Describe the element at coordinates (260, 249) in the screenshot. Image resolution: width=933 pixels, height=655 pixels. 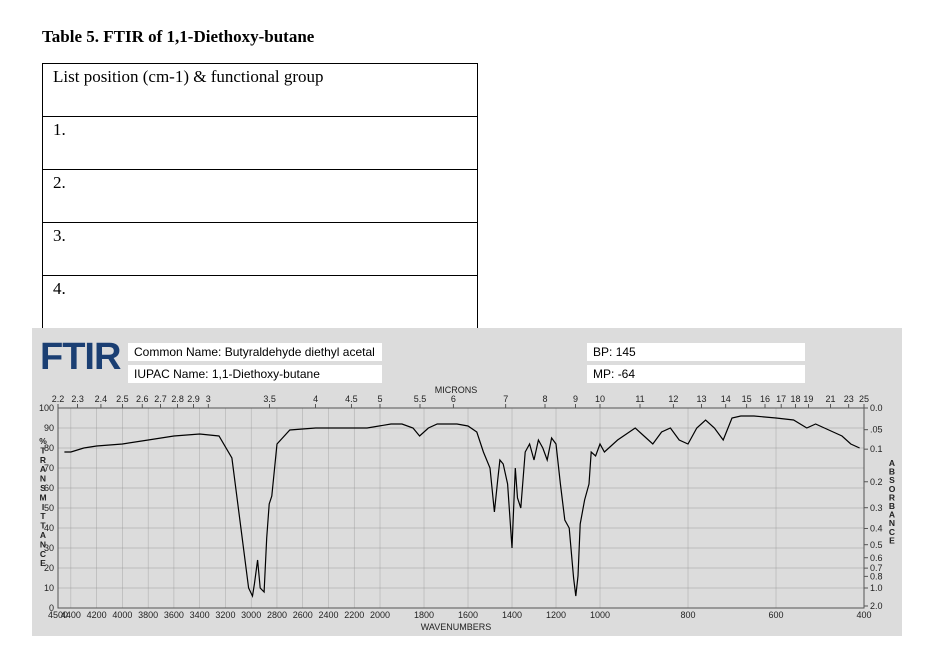
I see `table-cell: 3.` at that location.